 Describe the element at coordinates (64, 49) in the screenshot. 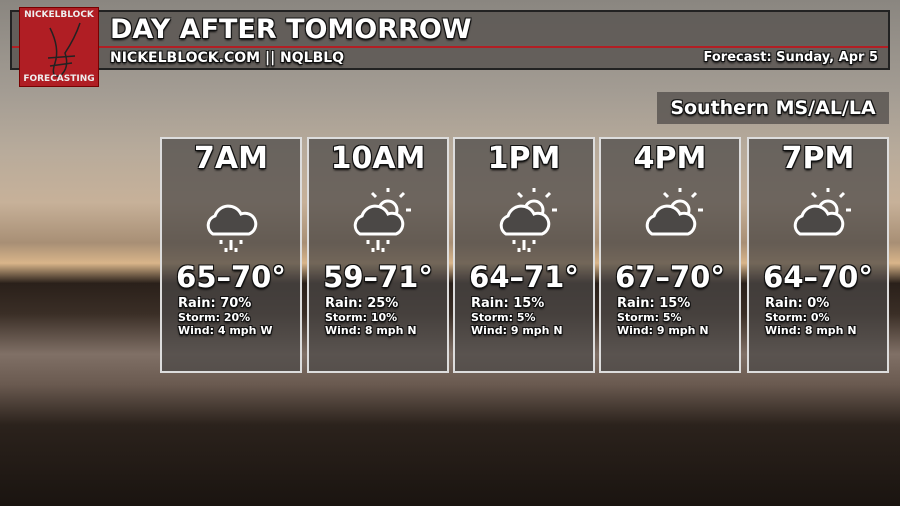

I see `logo-glyph-icon` at that location.